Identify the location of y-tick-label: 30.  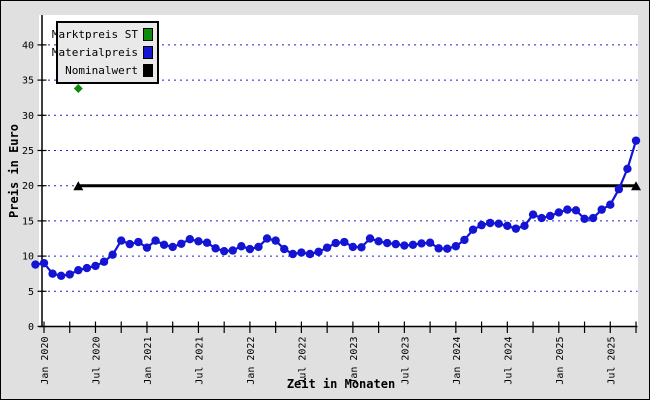
(28, 116).